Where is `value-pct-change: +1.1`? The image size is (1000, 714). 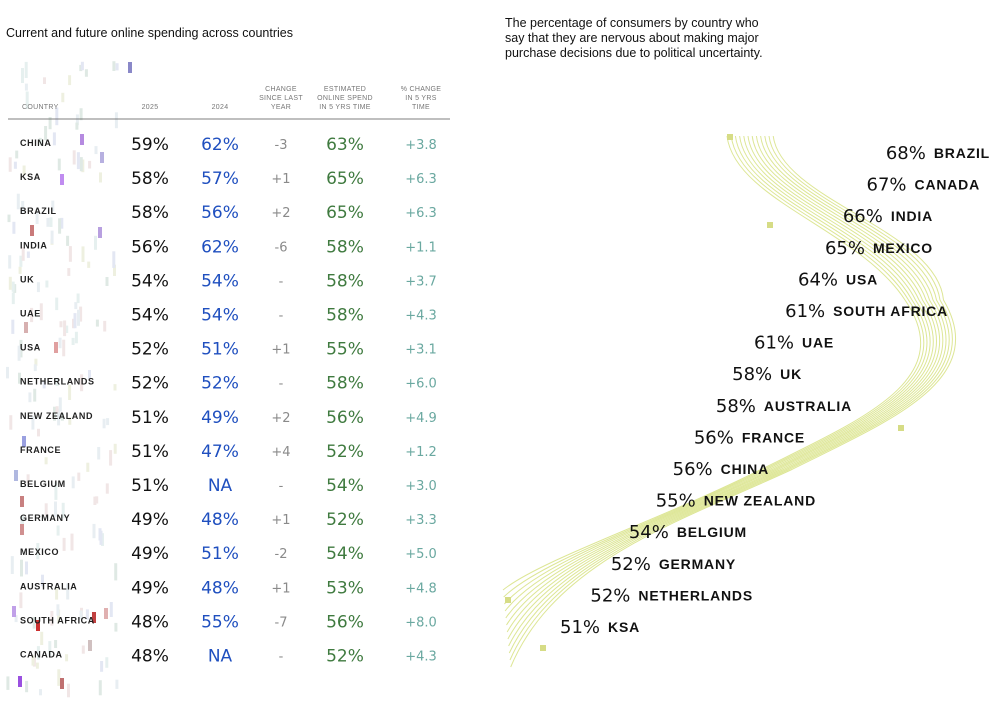
value-pct-change: +1.1 is located at coordinates (421, 247).